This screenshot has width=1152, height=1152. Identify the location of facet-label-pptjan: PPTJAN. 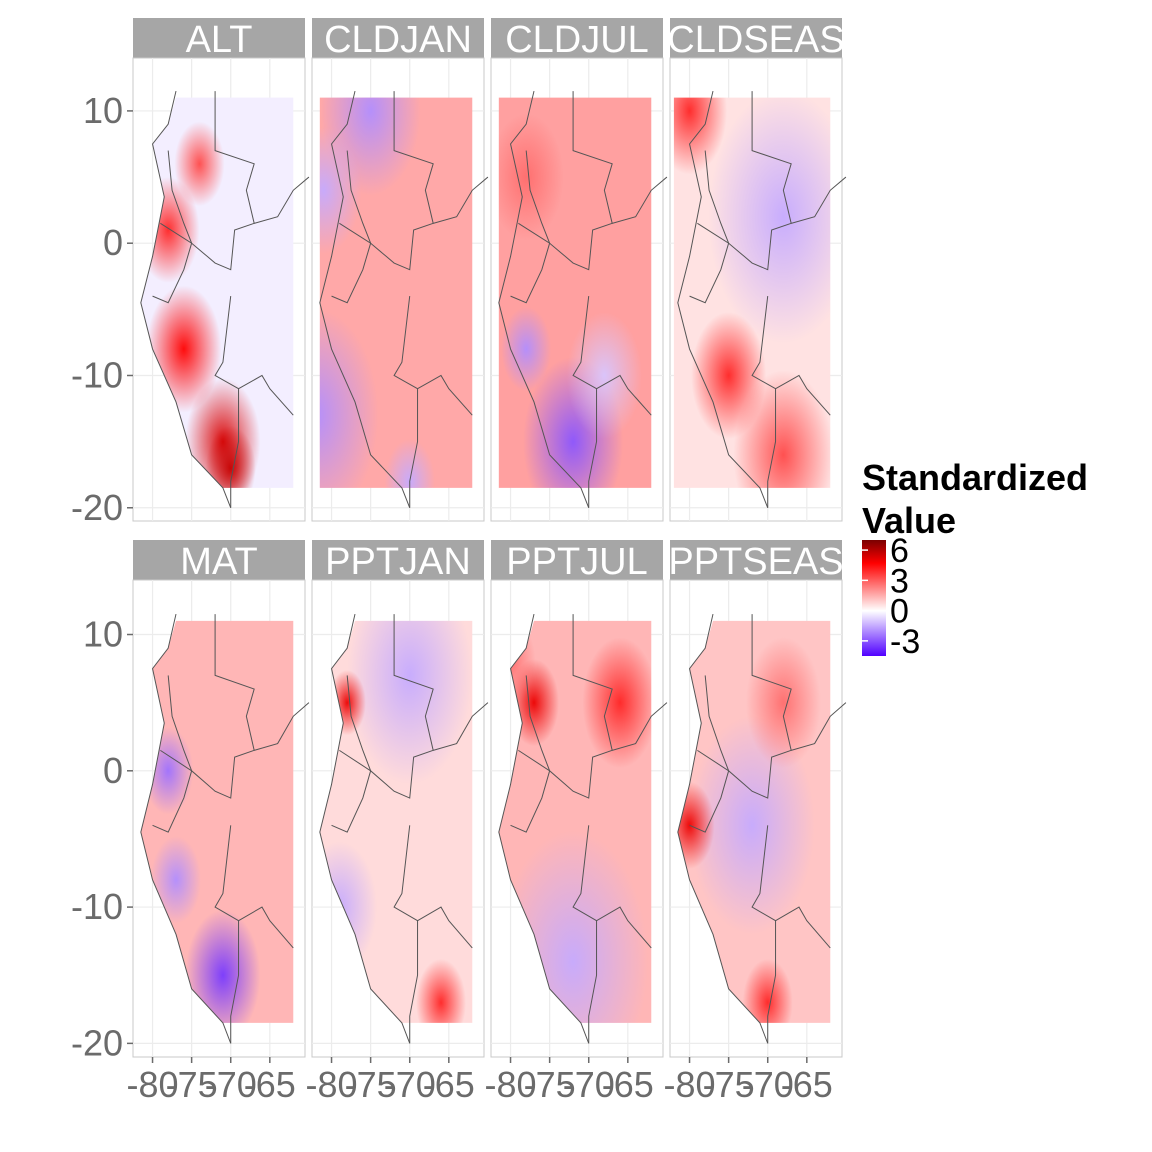
(398, 562).